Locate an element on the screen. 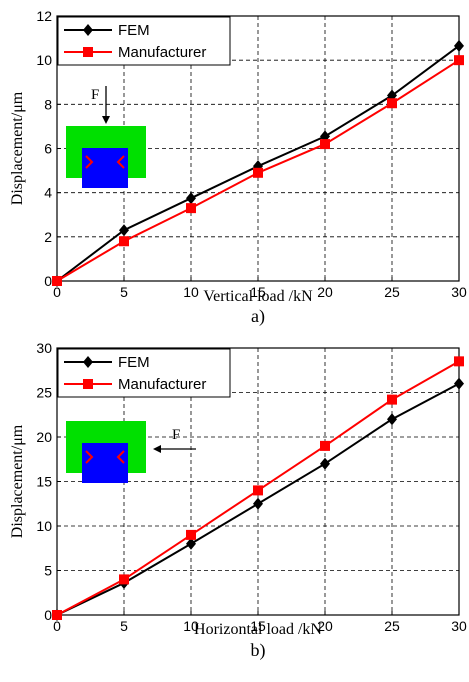  y-tick-label: 25 is located at coordinates (44, 393).